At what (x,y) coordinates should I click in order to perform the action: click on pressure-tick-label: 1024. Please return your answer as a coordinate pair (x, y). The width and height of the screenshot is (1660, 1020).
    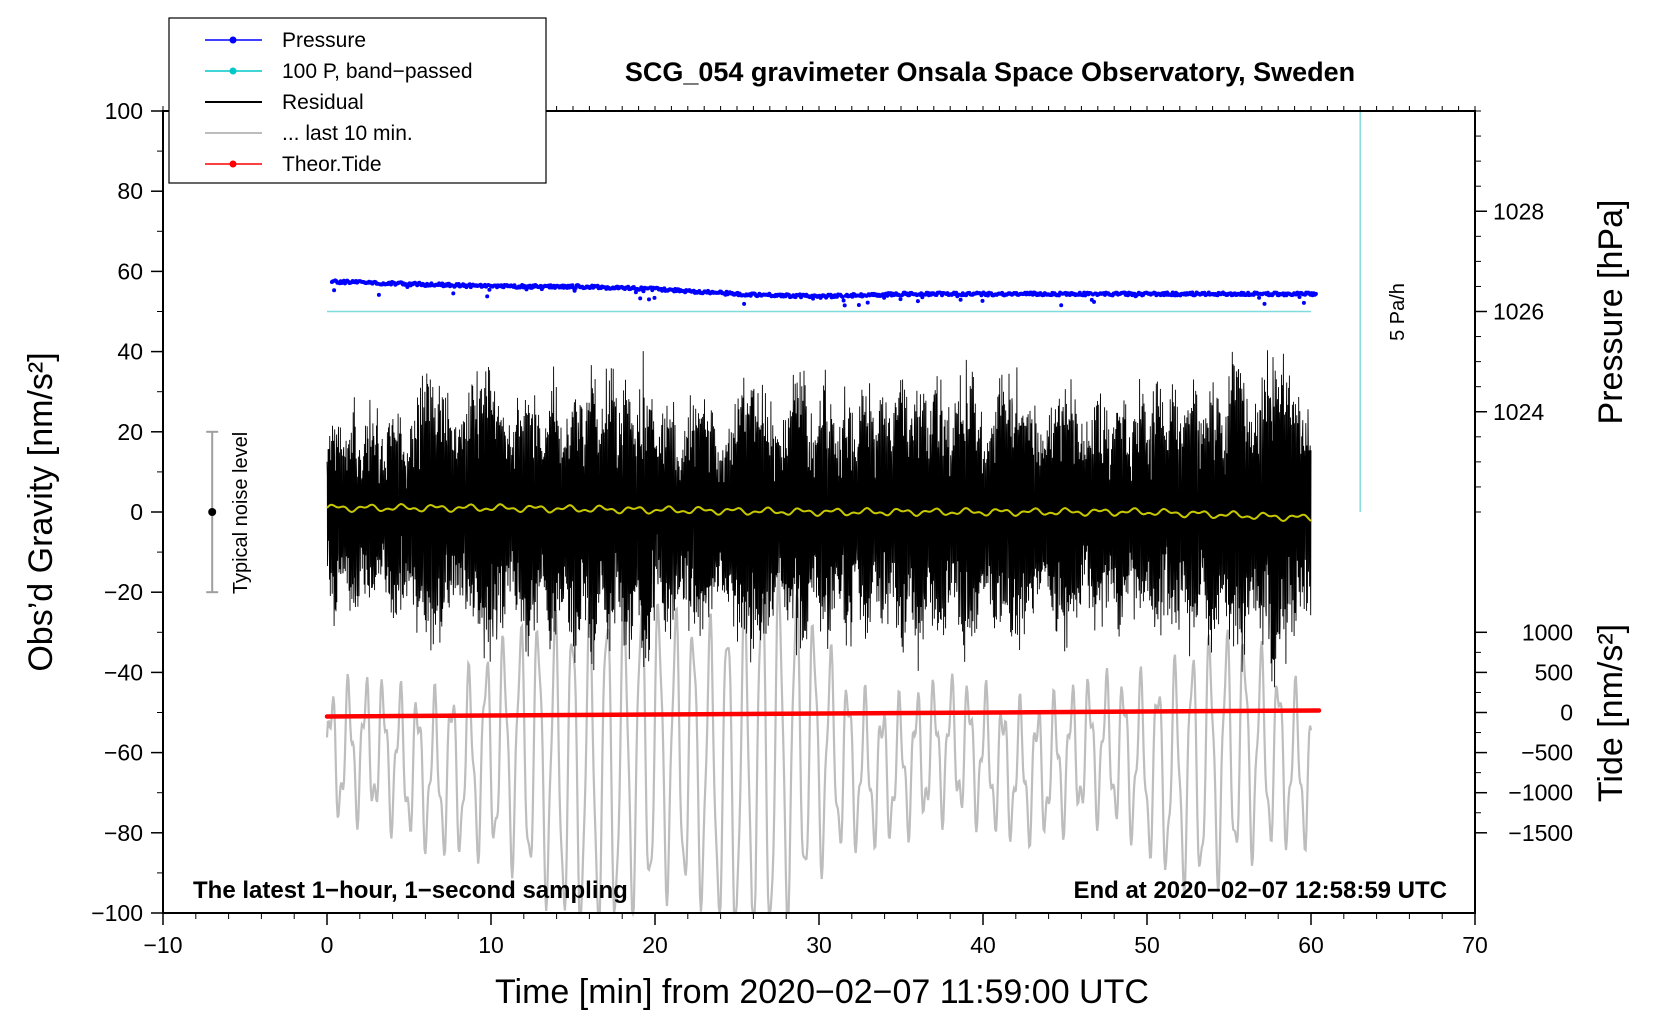
    Looking at the image, I should click on (1518, 412).